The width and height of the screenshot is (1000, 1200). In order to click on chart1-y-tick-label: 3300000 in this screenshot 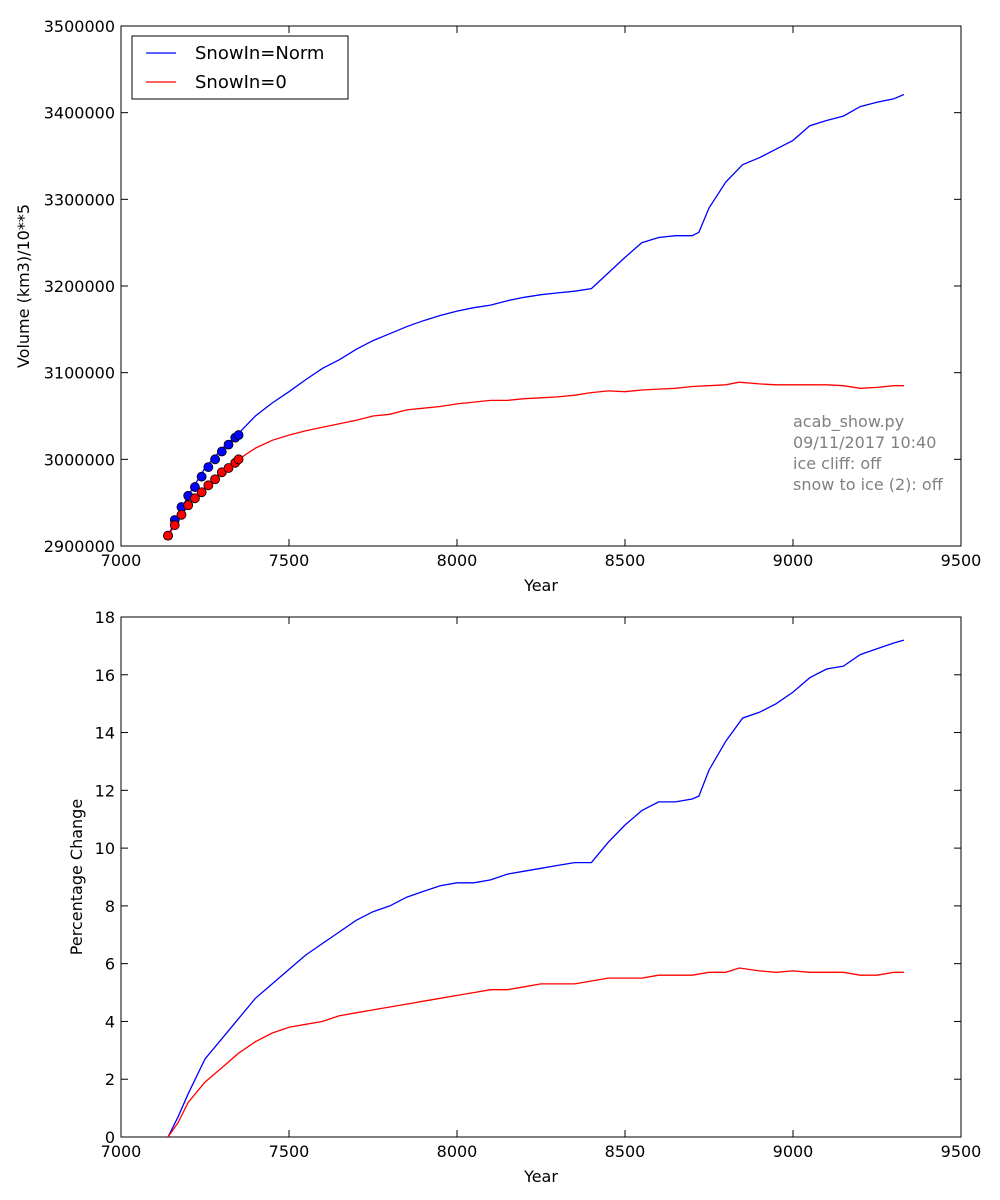, I will do `click(79, 199)`.